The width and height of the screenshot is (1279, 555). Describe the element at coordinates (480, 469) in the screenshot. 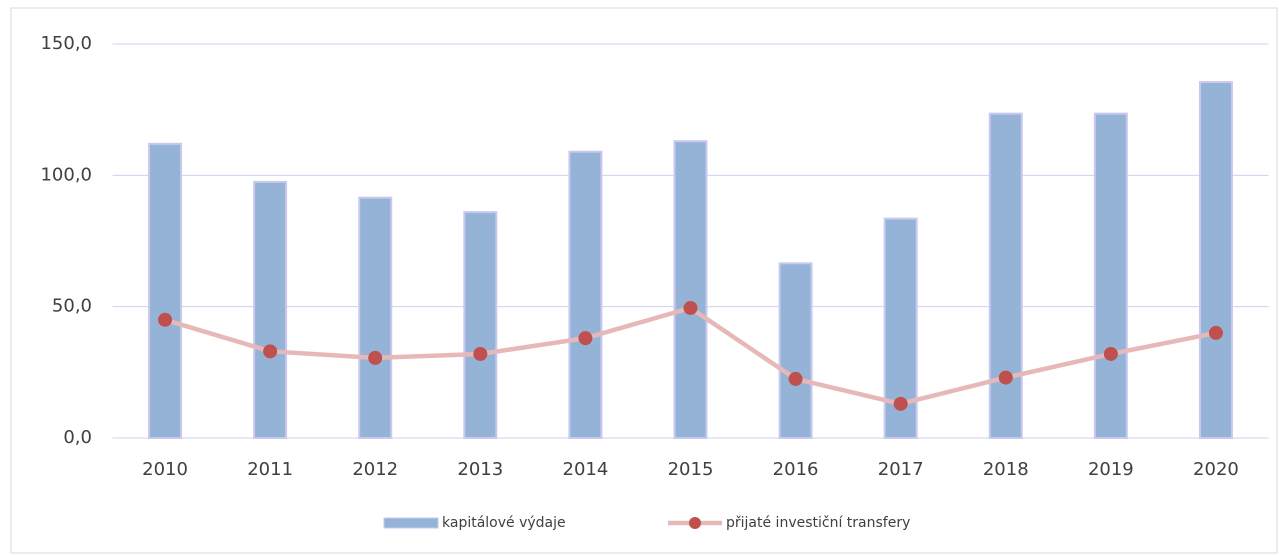

I see `x-tick-label: 2013` at that location.